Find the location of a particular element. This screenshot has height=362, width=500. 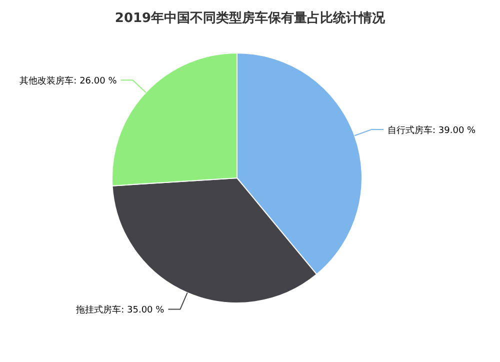

slice-label: 其他改装房车: 26.00 % is located at coordinates (69, 81).